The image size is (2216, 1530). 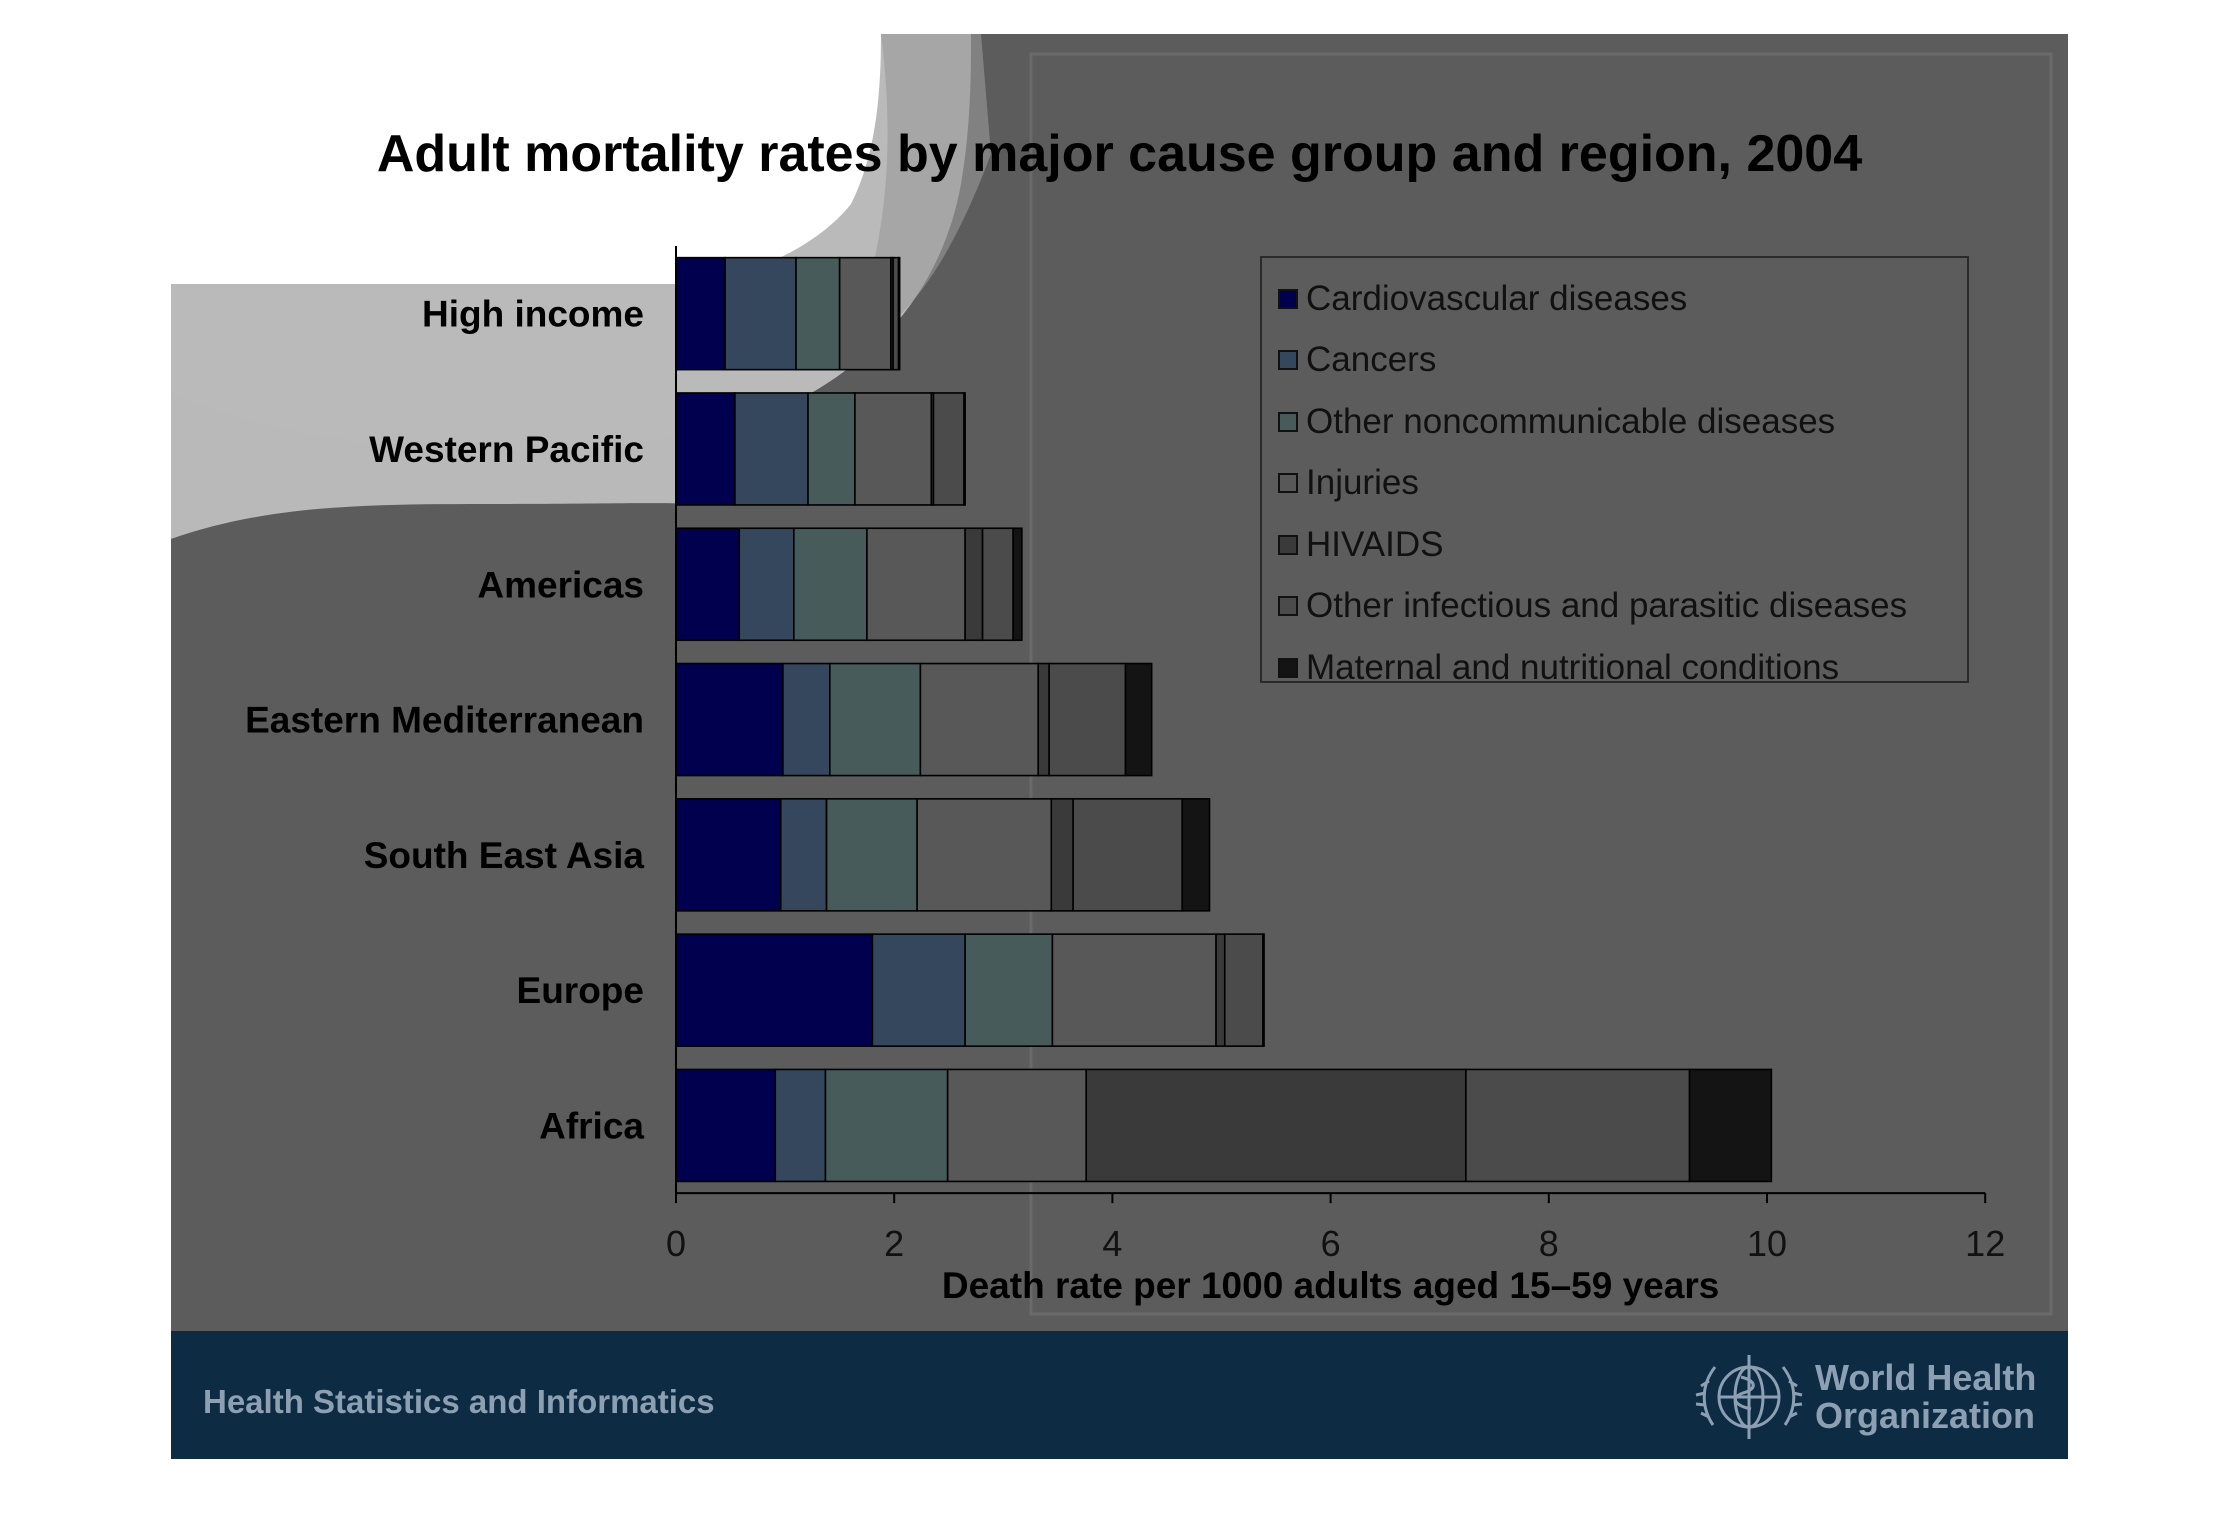 I want to click on who-logo-text-line2: Organization, so click(x=1925, y=1415).